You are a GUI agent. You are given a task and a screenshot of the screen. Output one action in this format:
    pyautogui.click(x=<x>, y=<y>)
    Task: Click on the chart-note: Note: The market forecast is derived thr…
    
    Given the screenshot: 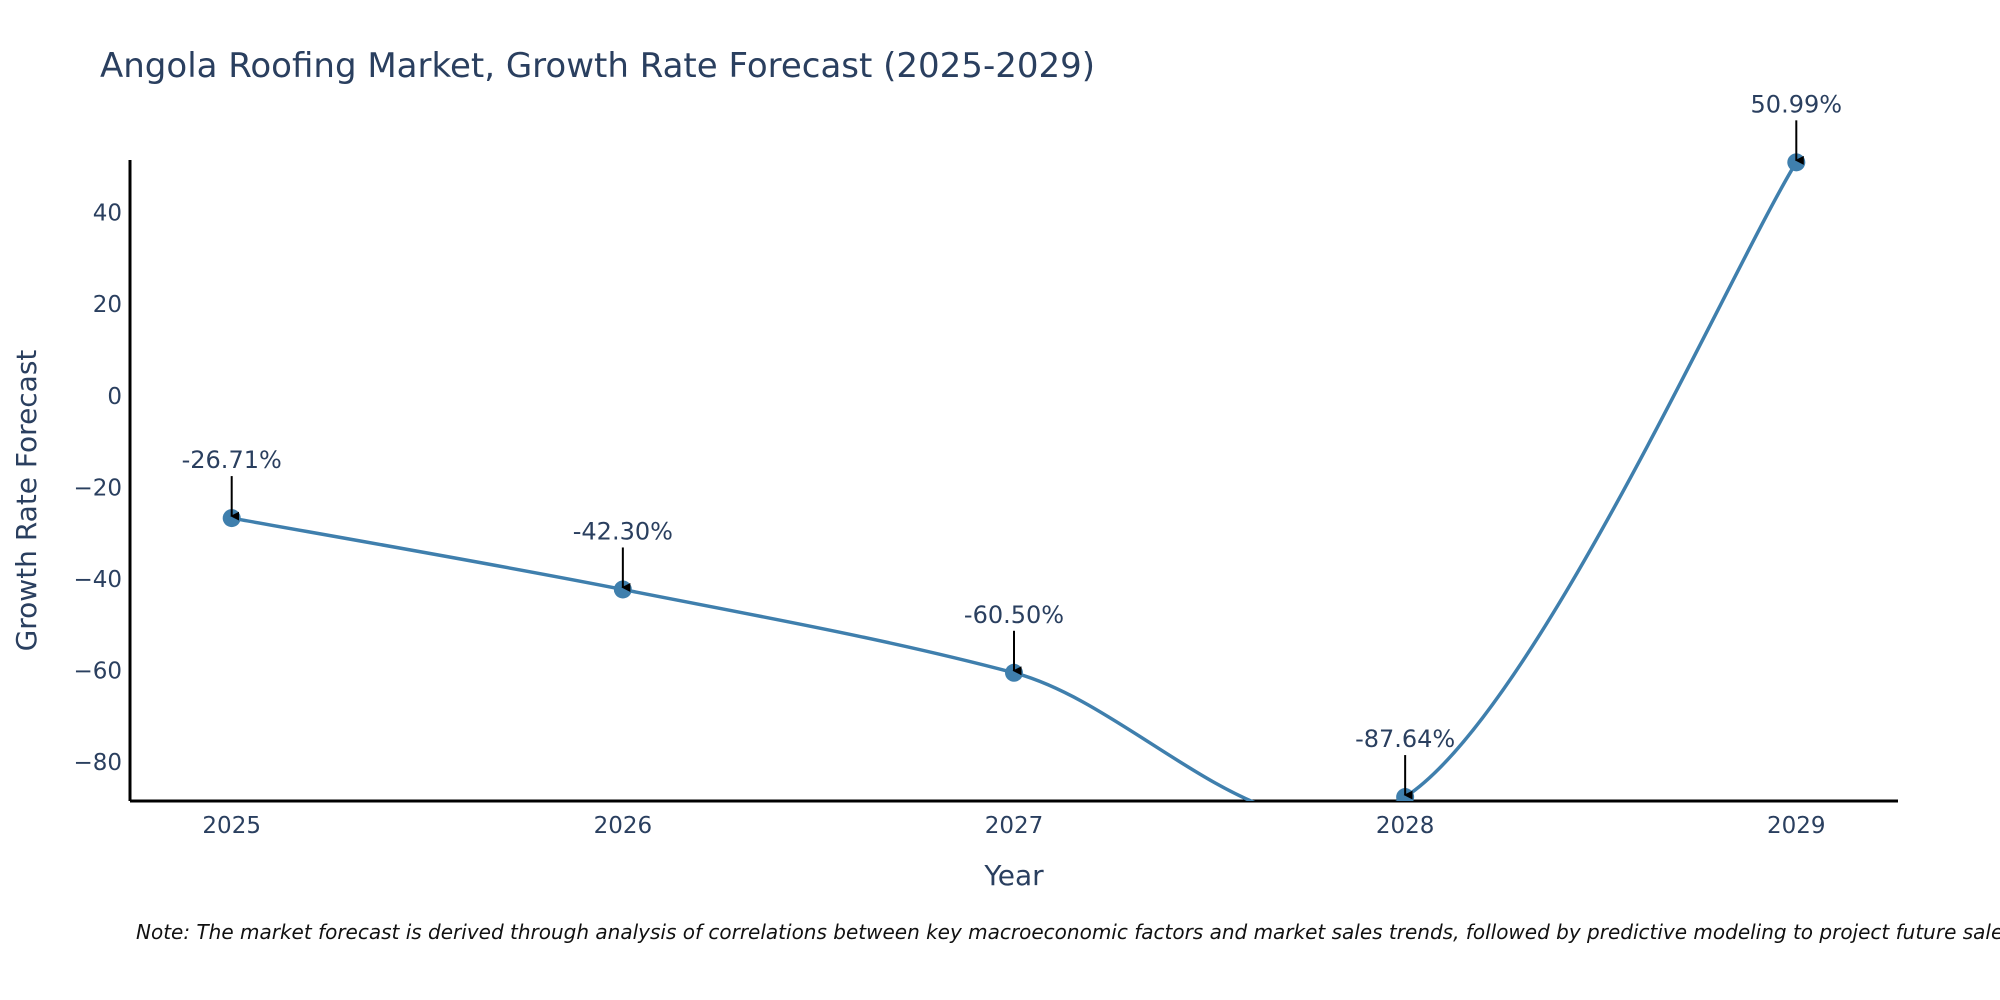 What is the action you would take?
    pyautogui.click(x=1068, y=932)
    